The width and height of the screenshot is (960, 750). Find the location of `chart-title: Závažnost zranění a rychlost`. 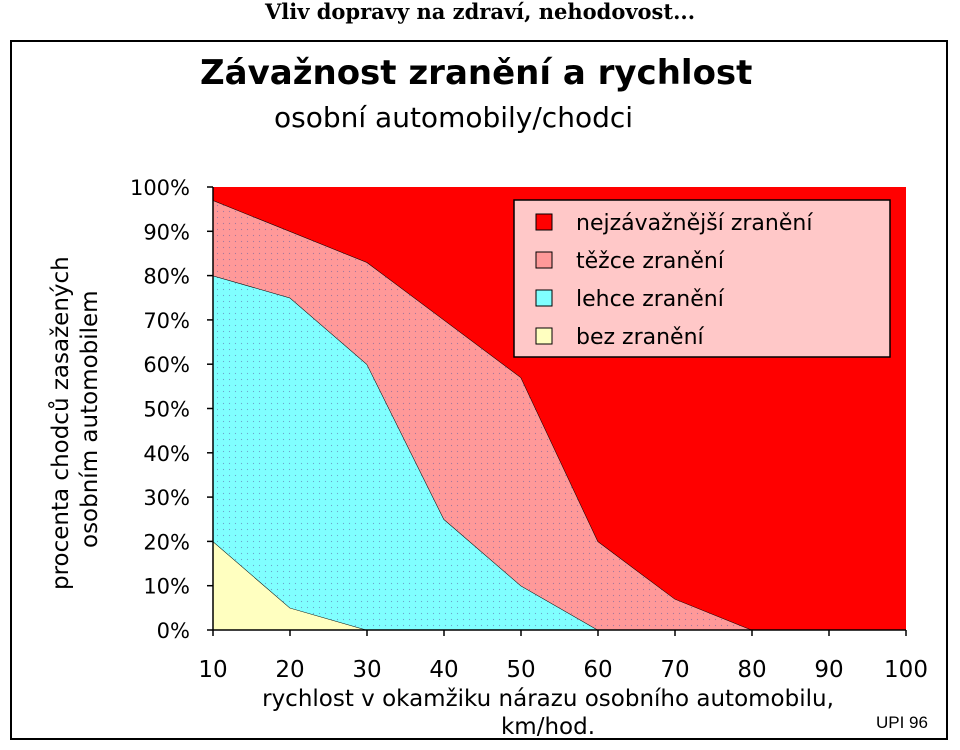

chart-title: Závažnost zranění a rychlost is located at coordinates (476, 73).